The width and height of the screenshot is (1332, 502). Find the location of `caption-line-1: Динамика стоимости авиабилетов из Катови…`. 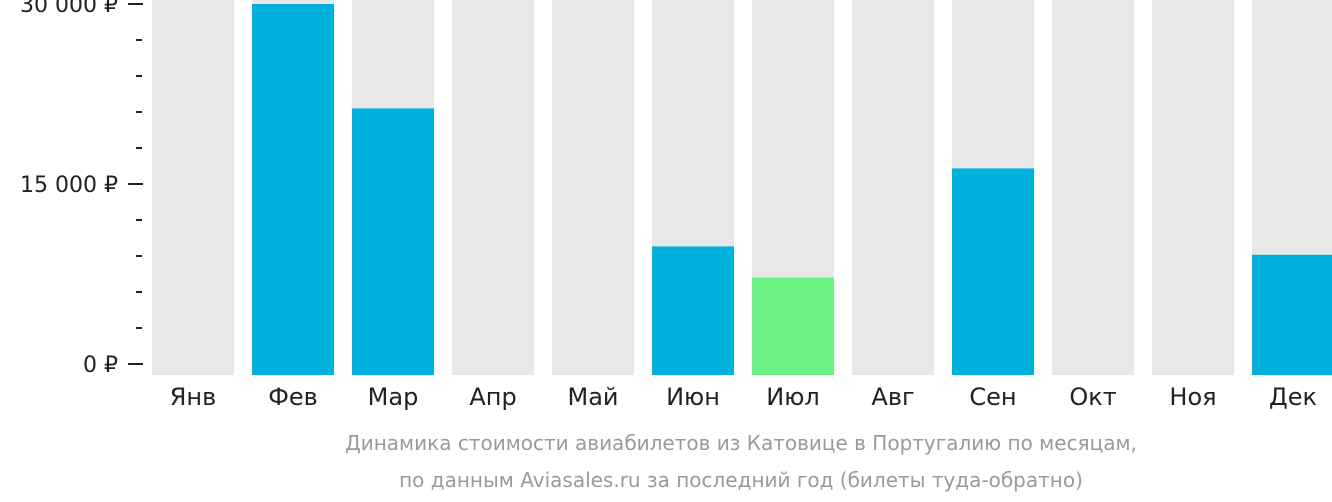

caption-line-1: Динамика стоимости авиабилетов из Катови… is located at coordinates (741, 443).